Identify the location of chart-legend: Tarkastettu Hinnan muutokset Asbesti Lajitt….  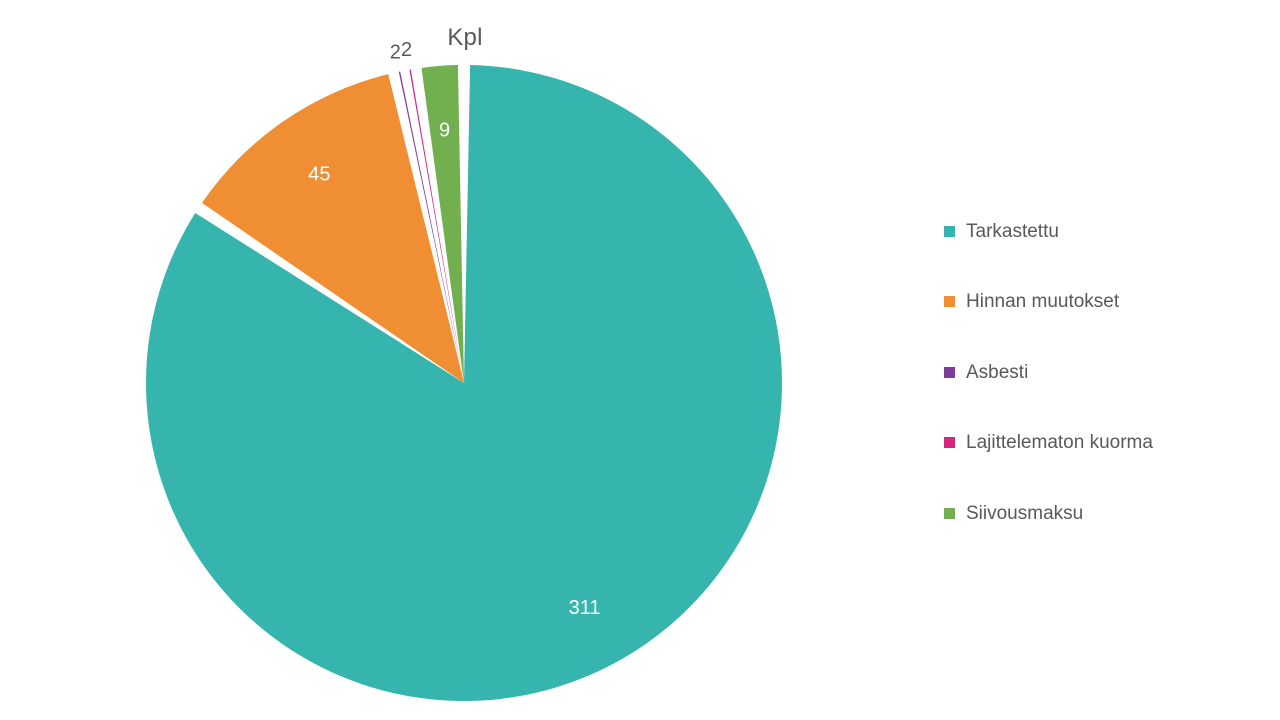
(1104, 372).